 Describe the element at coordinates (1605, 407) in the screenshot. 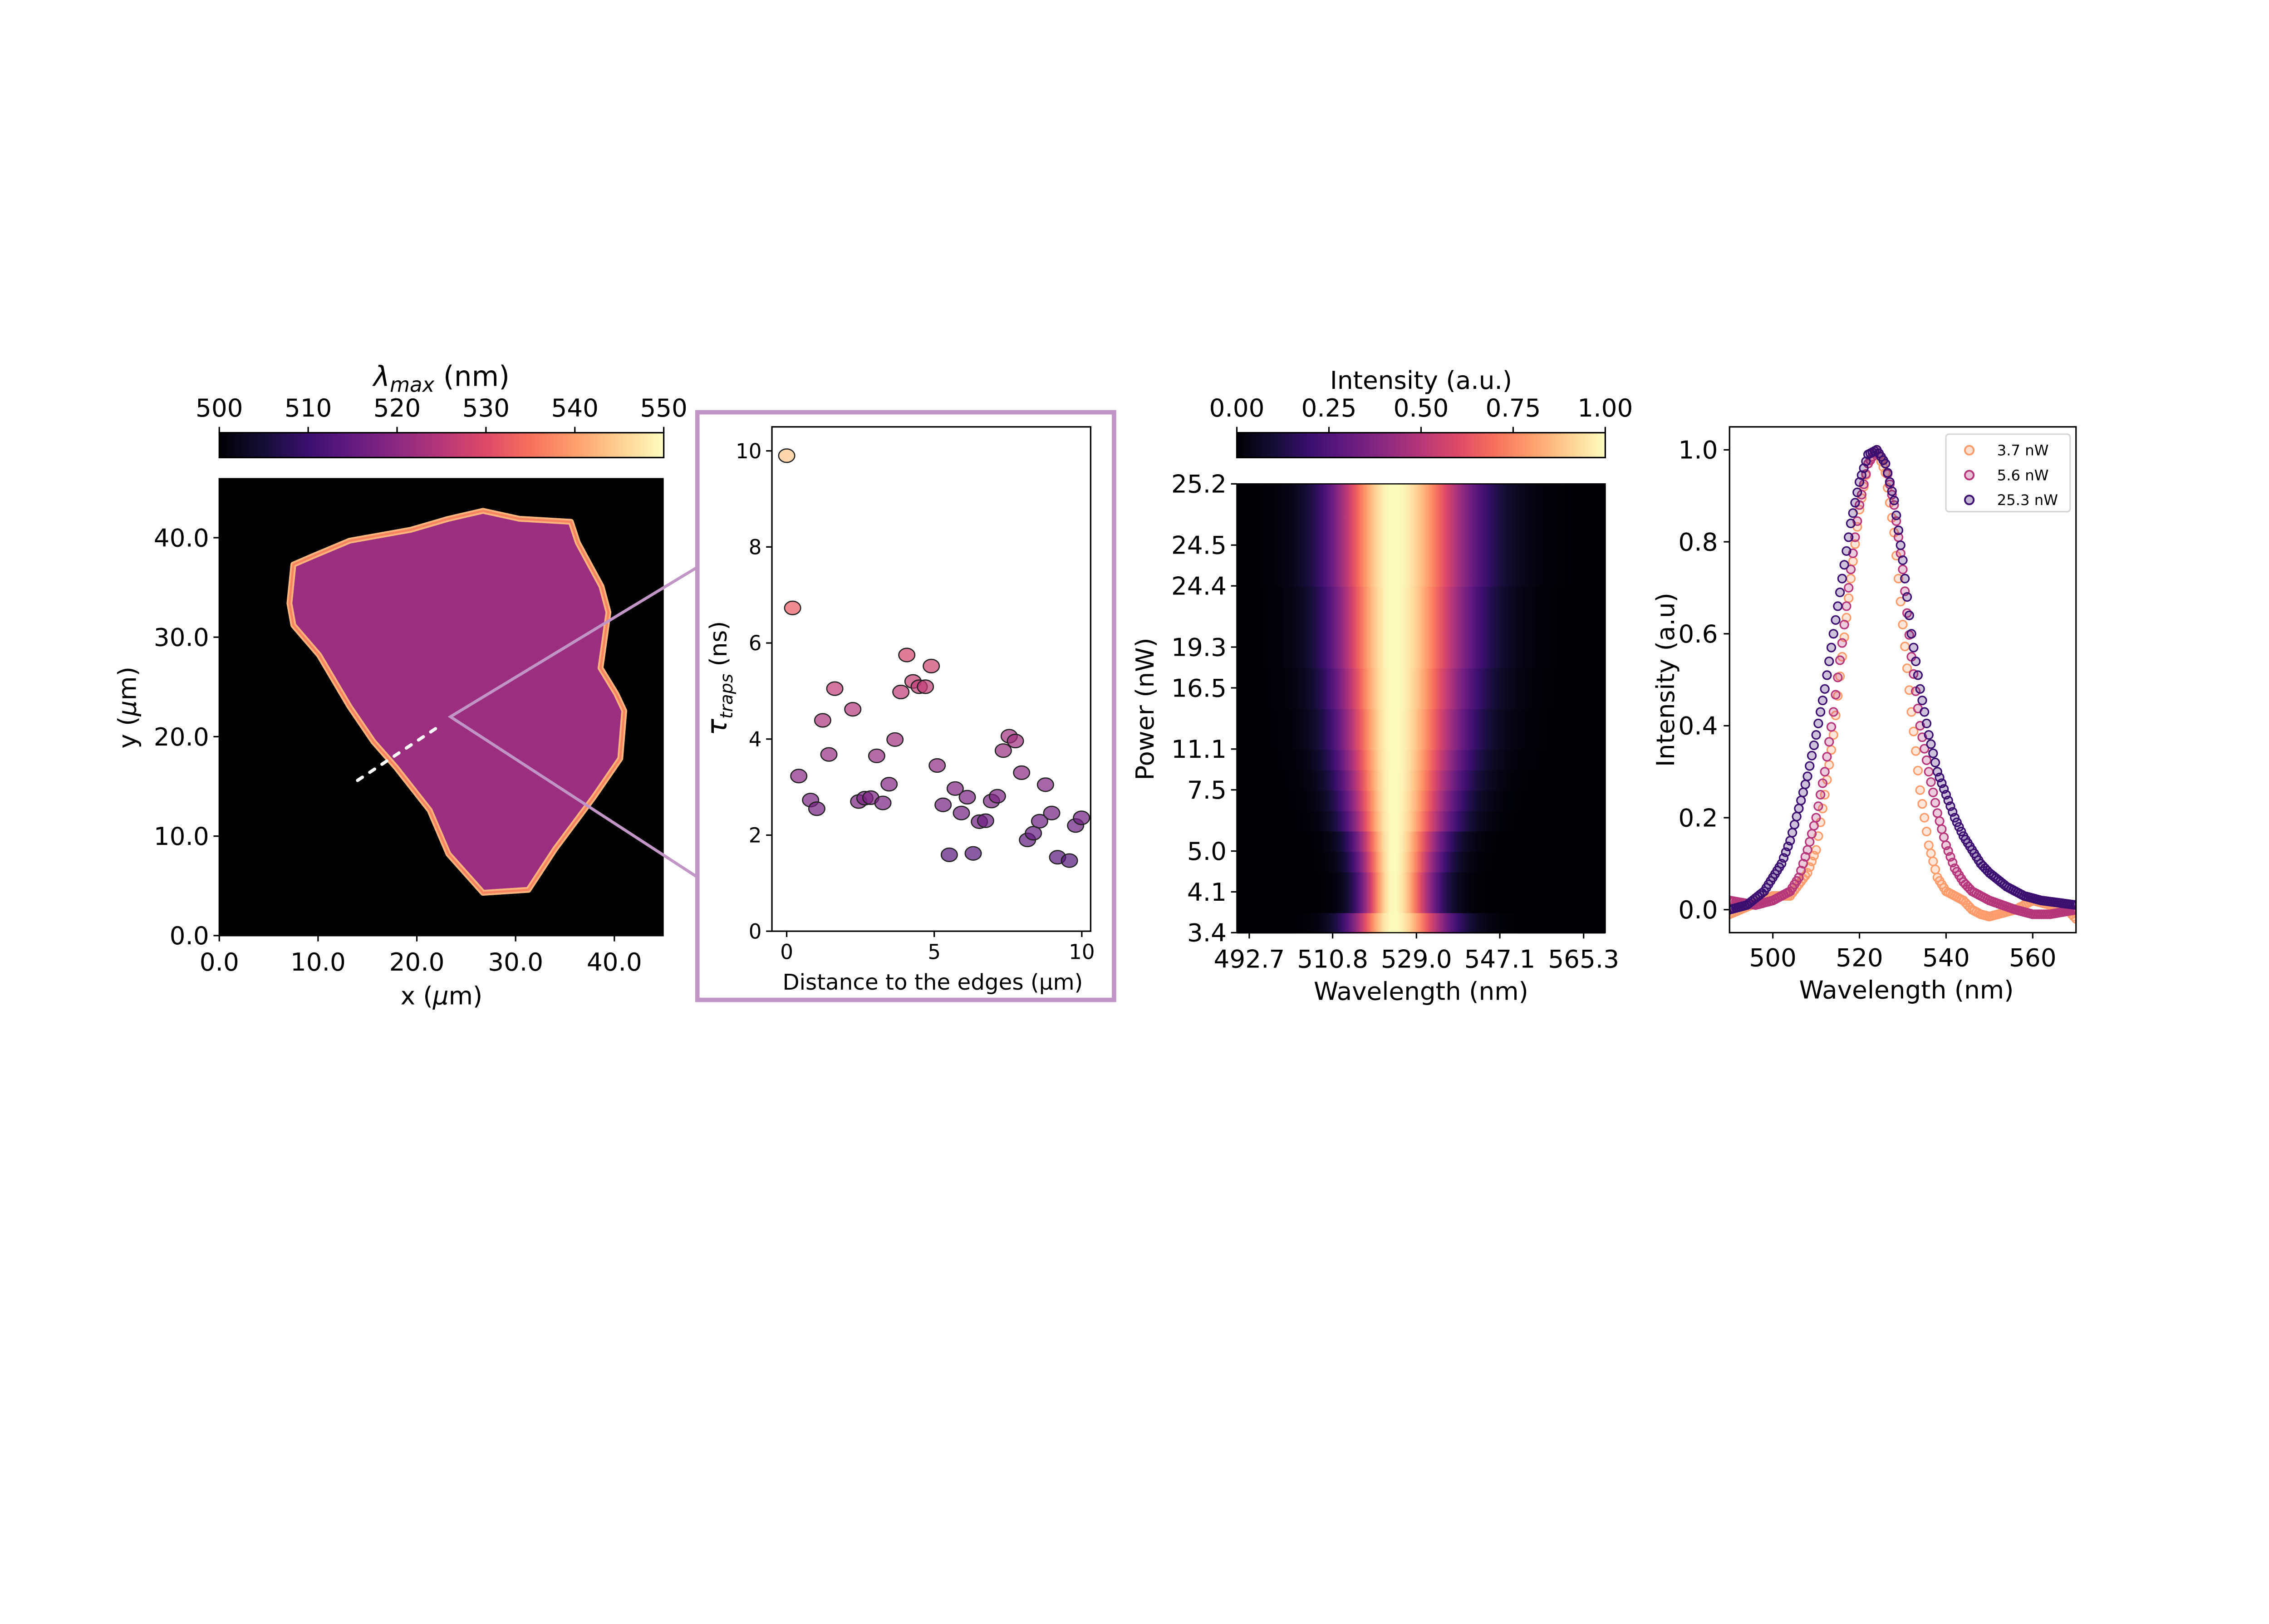

I see `colorbar-tick-label: 1.00` at that location.